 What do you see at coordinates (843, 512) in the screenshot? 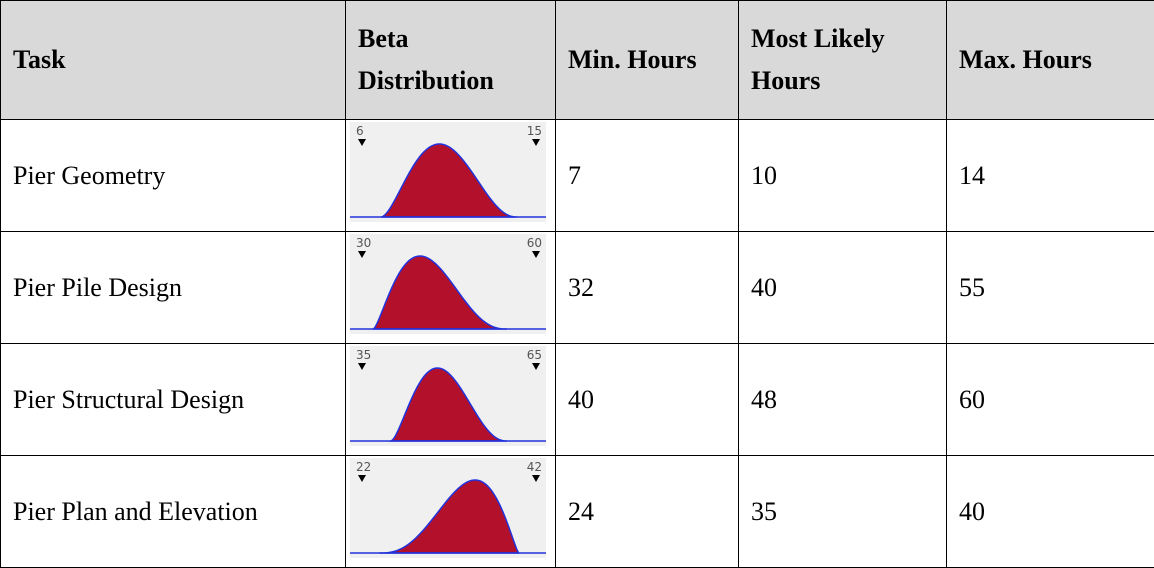
I see `likely-cell: 35` at bounding box center [843, 512].